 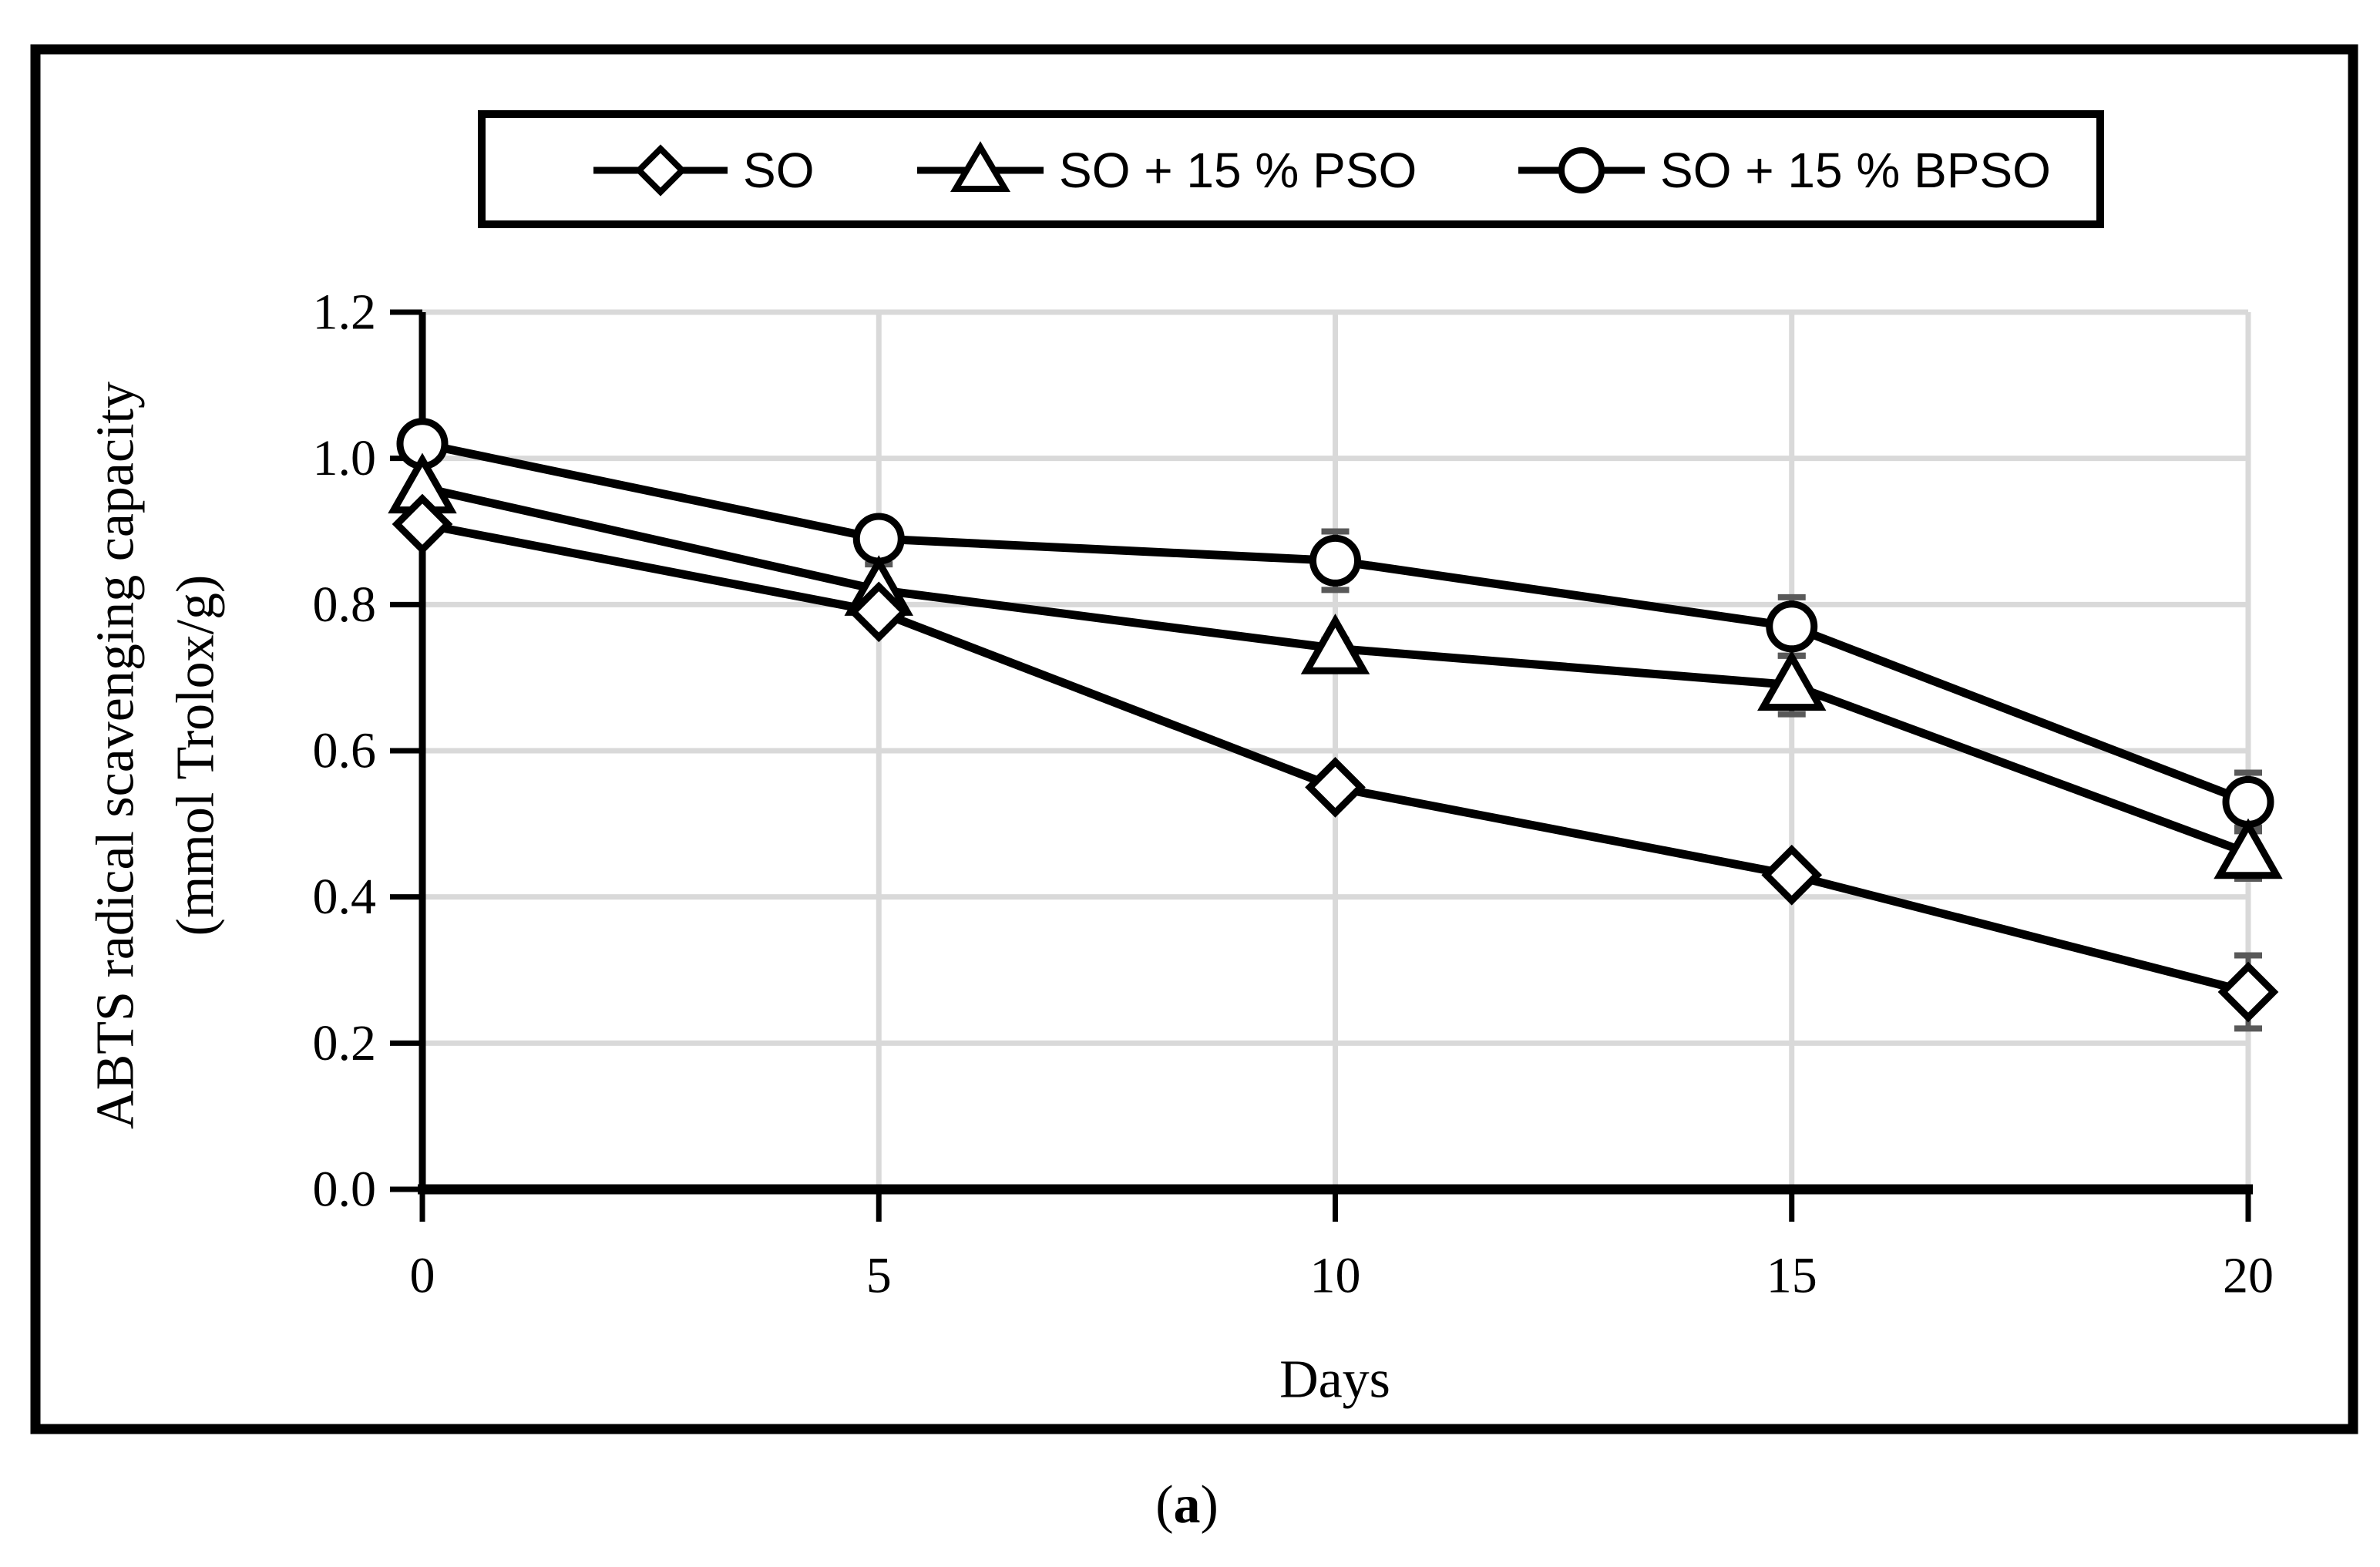 I want to click on y-tick-label: 0.6, so click(x=345, y=751).